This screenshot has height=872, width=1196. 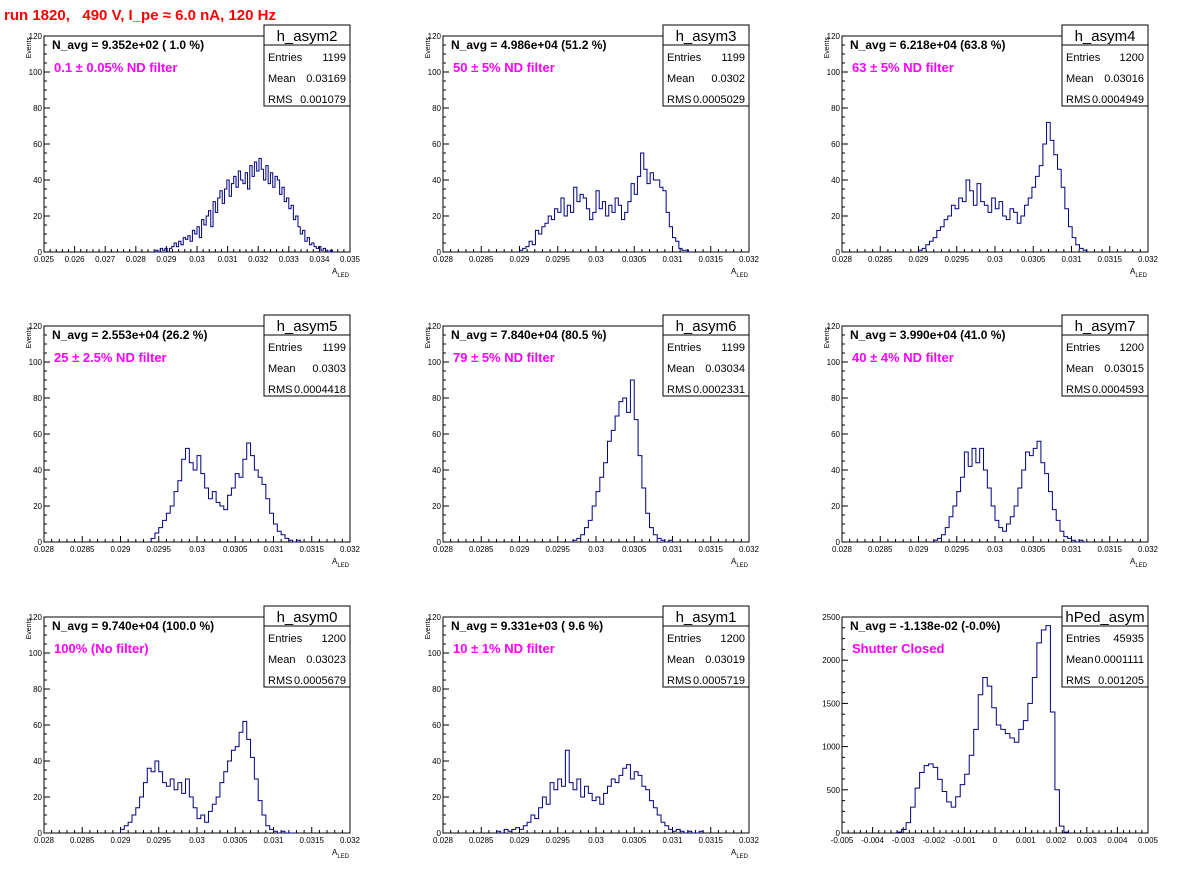 I want to click on stat-value: 0.03015, so click(x=1124, y=369).